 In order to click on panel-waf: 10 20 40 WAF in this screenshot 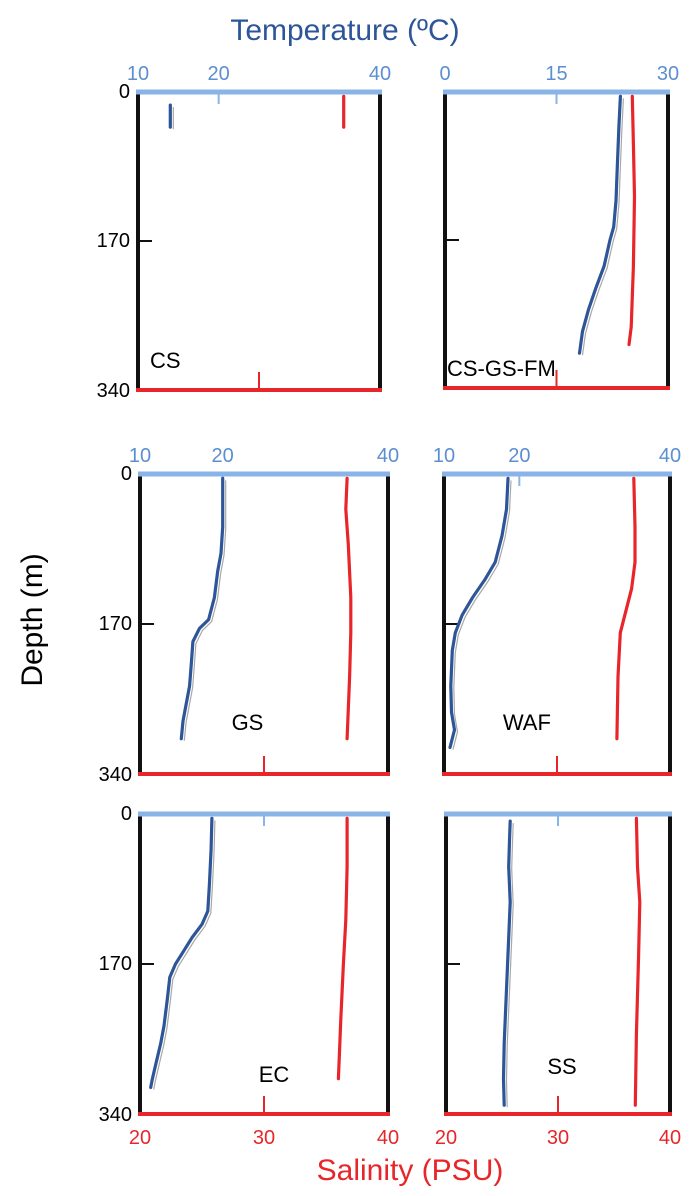, I will do `click(557, 610)`.